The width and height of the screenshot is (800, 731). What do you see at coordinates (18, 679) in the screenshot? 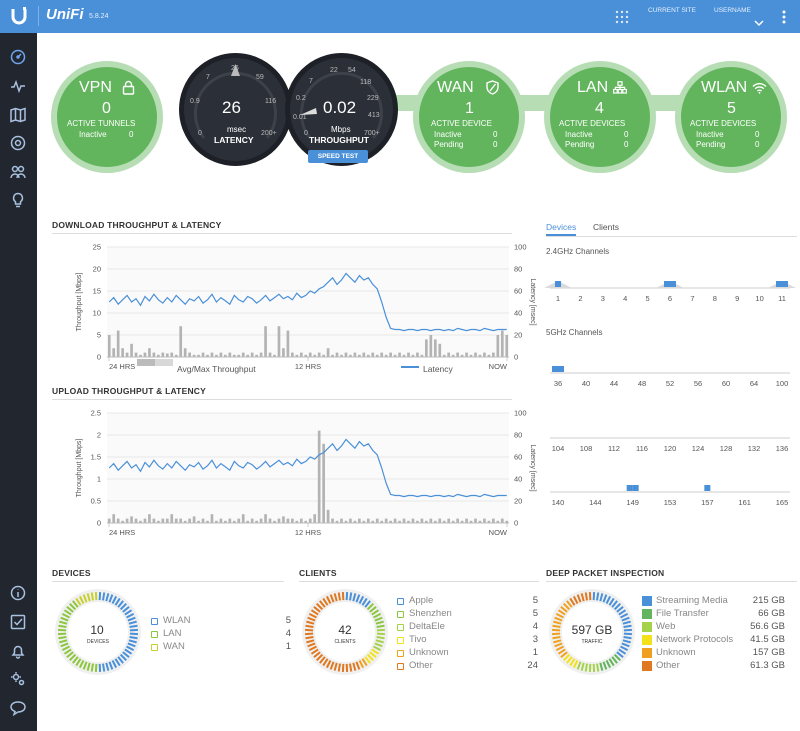
I see `settings-icon` at bounding box center [18, 679].